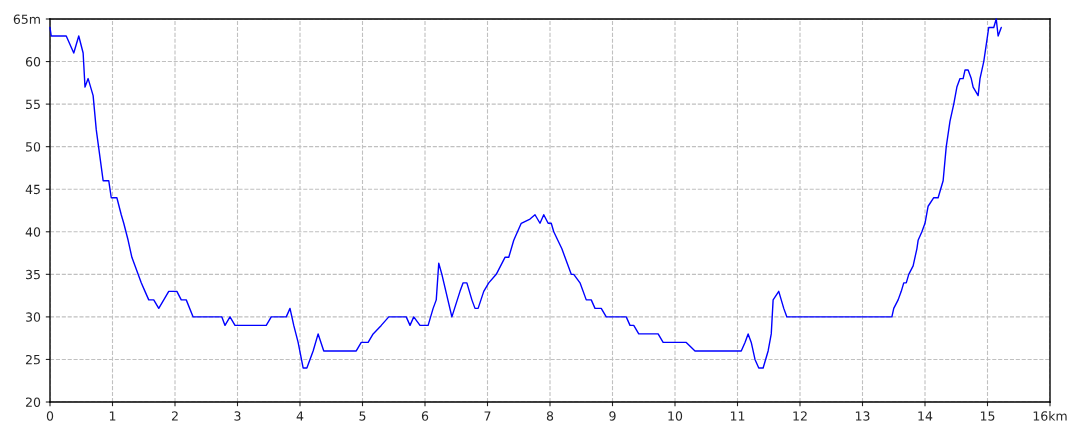  Describe the element at coordinates (33, 104) in the screenshot. I see `y-tick-label: 55` at that location.